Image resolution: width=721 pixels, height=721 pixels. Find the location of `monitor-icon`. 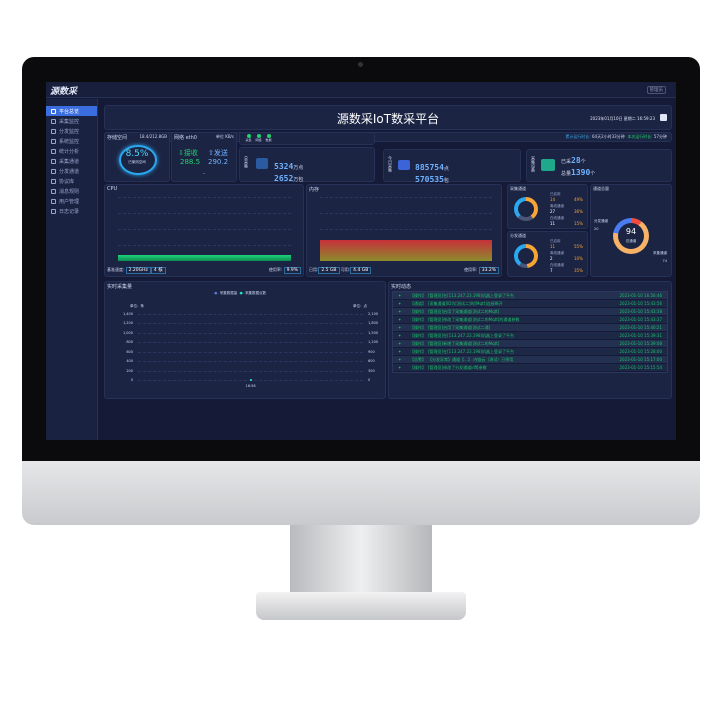

monitor-icon is located at coordinates (53, 141).